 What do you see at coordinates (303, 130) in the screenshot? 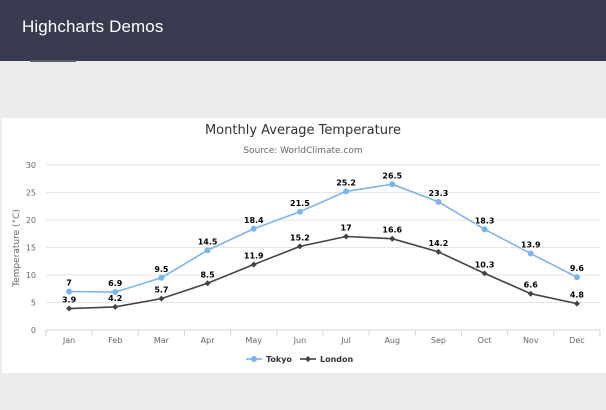
I see `chart-title: Monthly Average Temperature` at bounding box center [303, 130].